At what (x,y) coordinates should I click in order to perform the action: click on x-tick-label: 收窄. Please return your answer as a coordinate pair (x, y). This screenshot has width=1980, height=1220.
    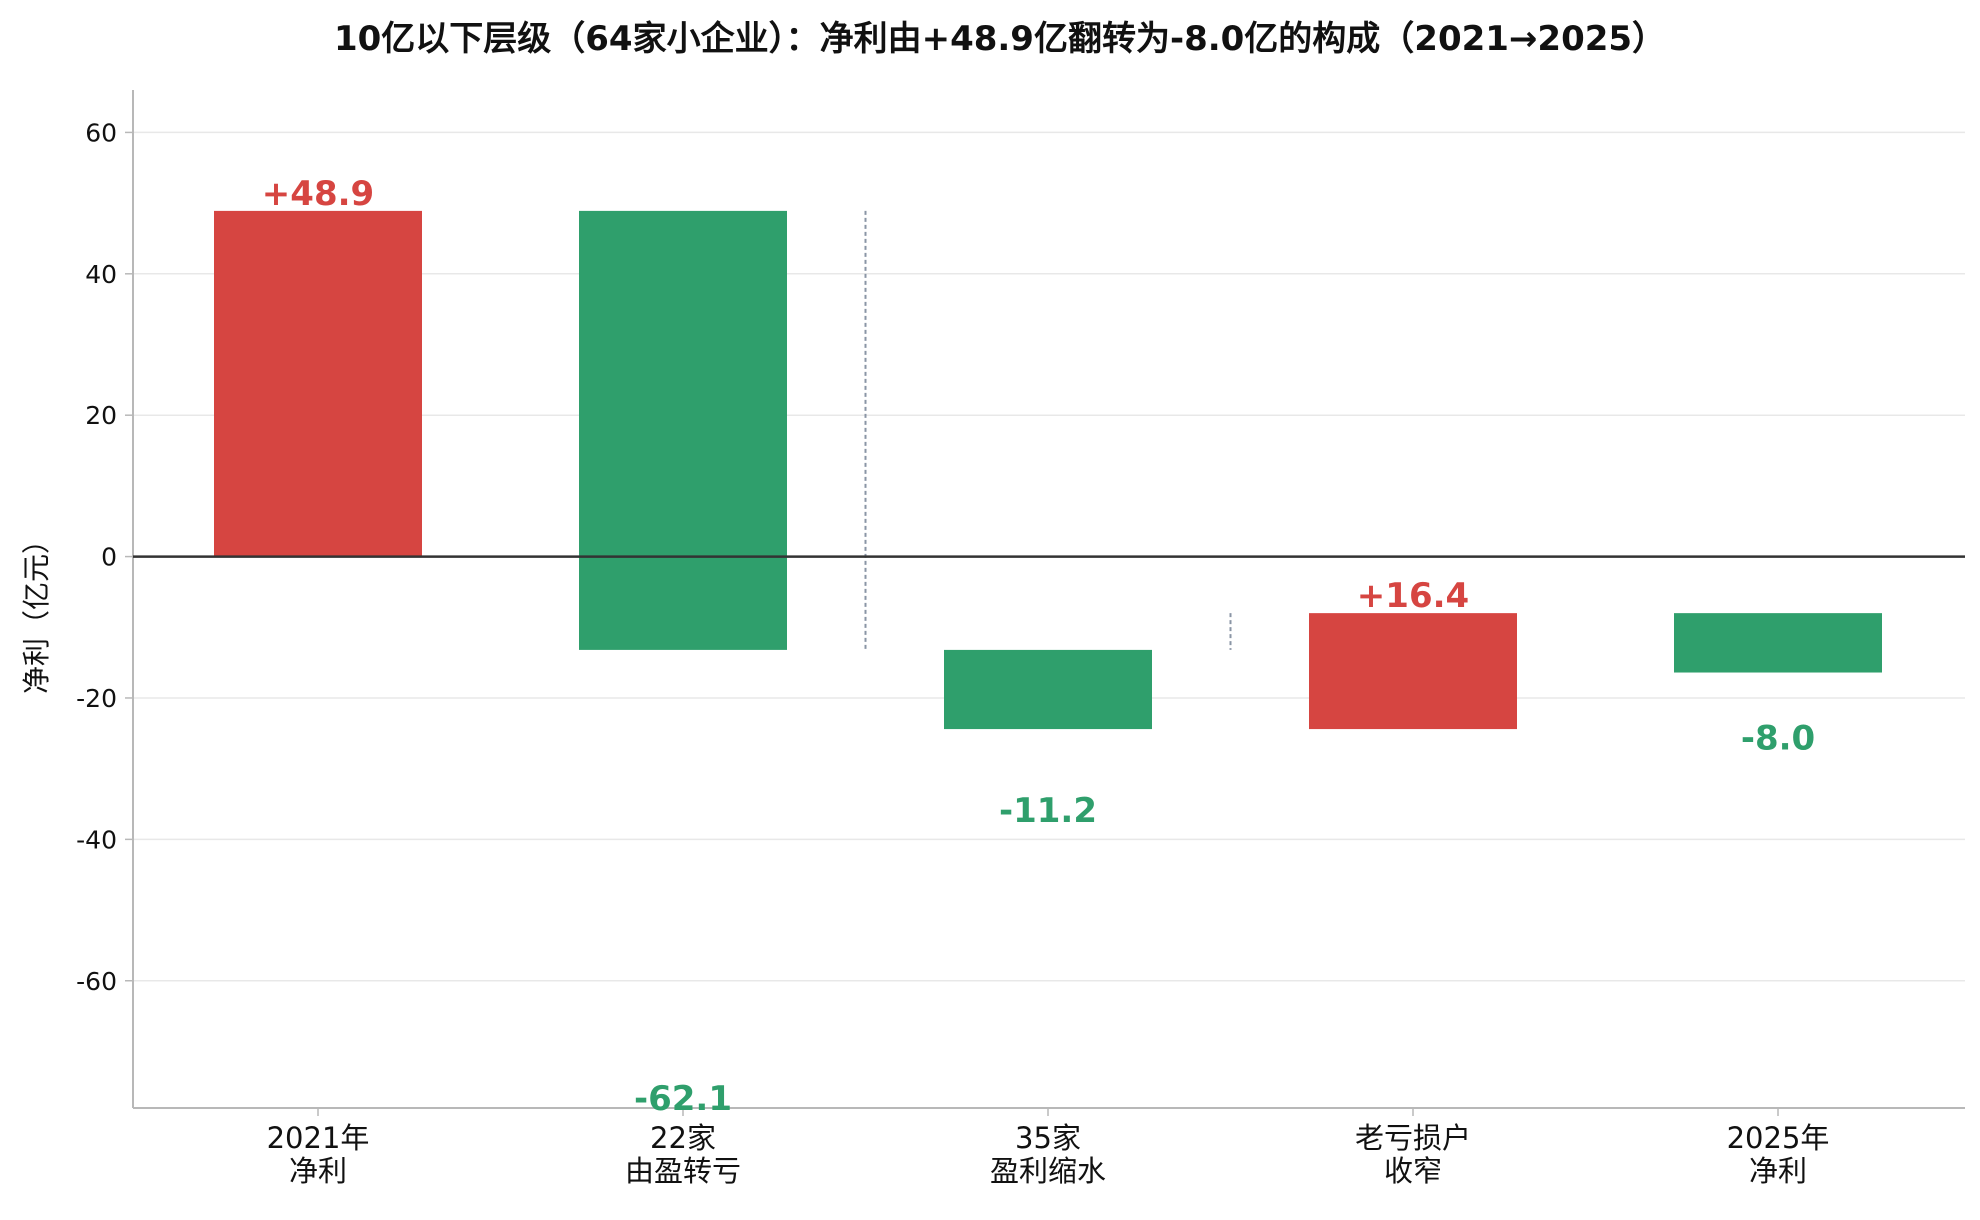
    Looking at the image, I should click on (1413, 1171).